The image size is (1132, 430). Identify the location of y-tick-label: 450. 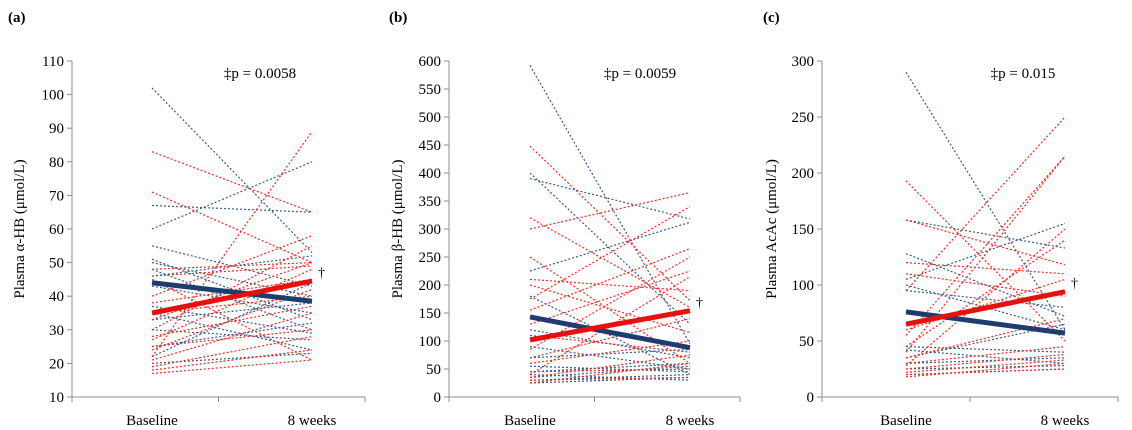
(430, 146).